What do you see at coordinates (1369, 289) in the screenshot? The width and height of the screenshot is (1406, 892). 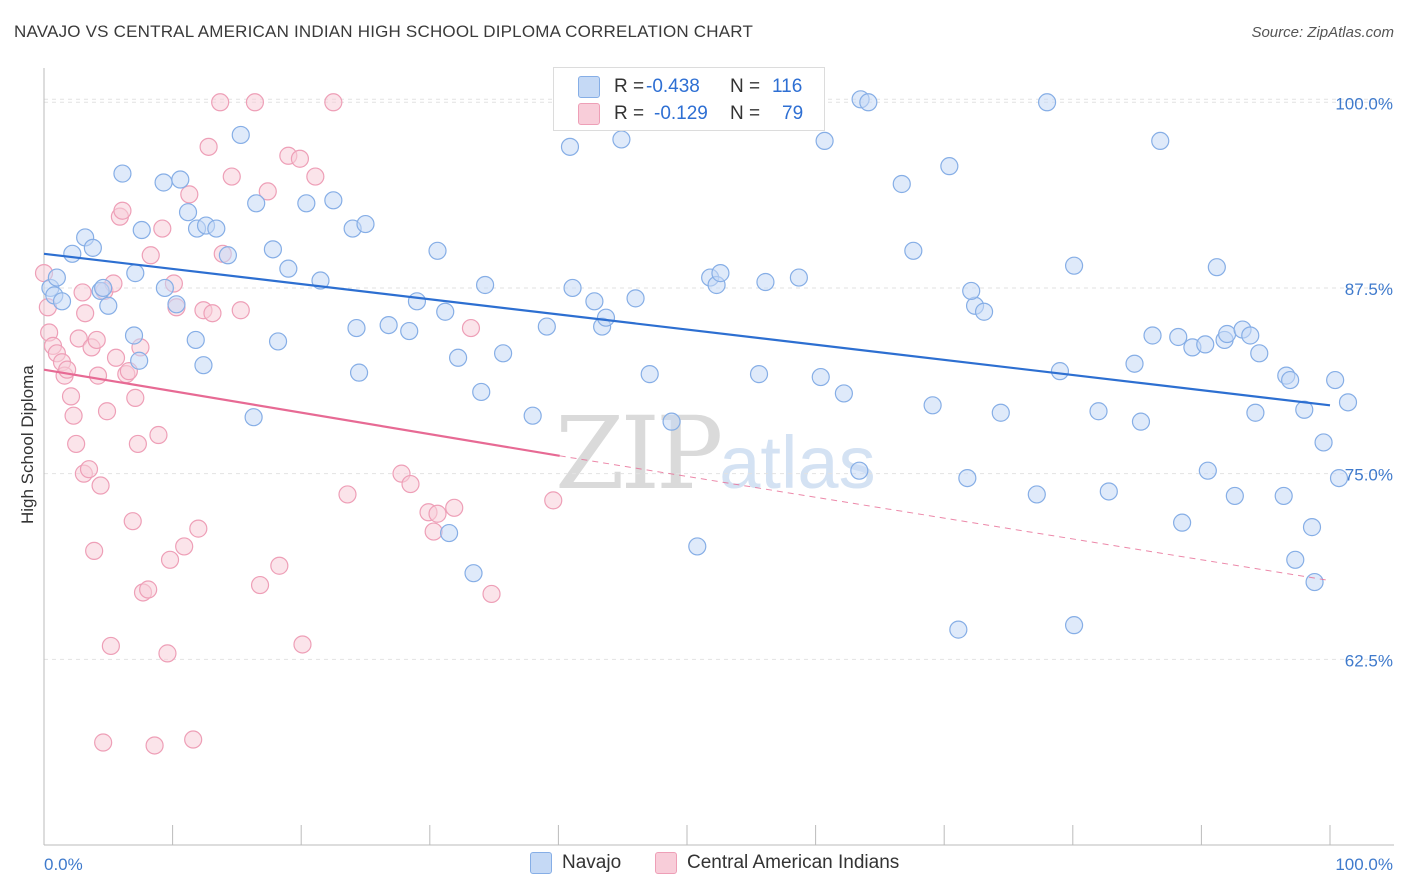 I see `y-tick-label-2: 87.5%` at bounding box center [1369, 289].